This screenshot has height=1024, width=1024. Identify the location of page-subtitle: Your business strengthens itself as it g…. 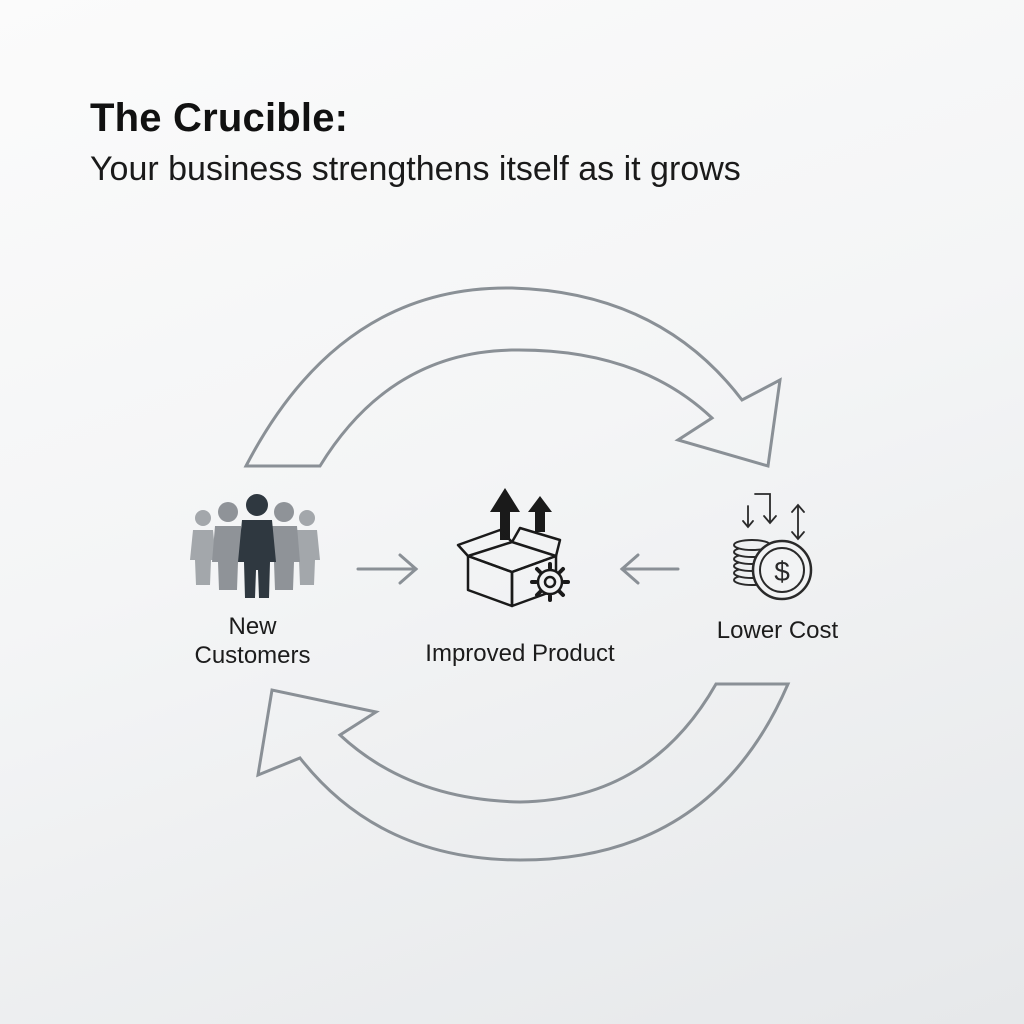
(415, 169).